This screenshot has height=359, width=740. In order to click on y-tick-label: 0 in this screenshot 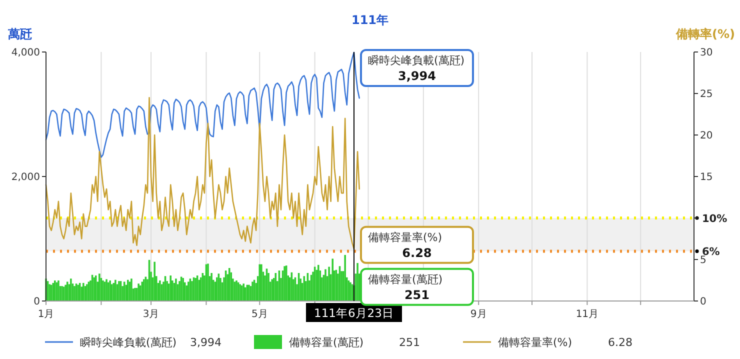, I will do `click(37, 302)`.